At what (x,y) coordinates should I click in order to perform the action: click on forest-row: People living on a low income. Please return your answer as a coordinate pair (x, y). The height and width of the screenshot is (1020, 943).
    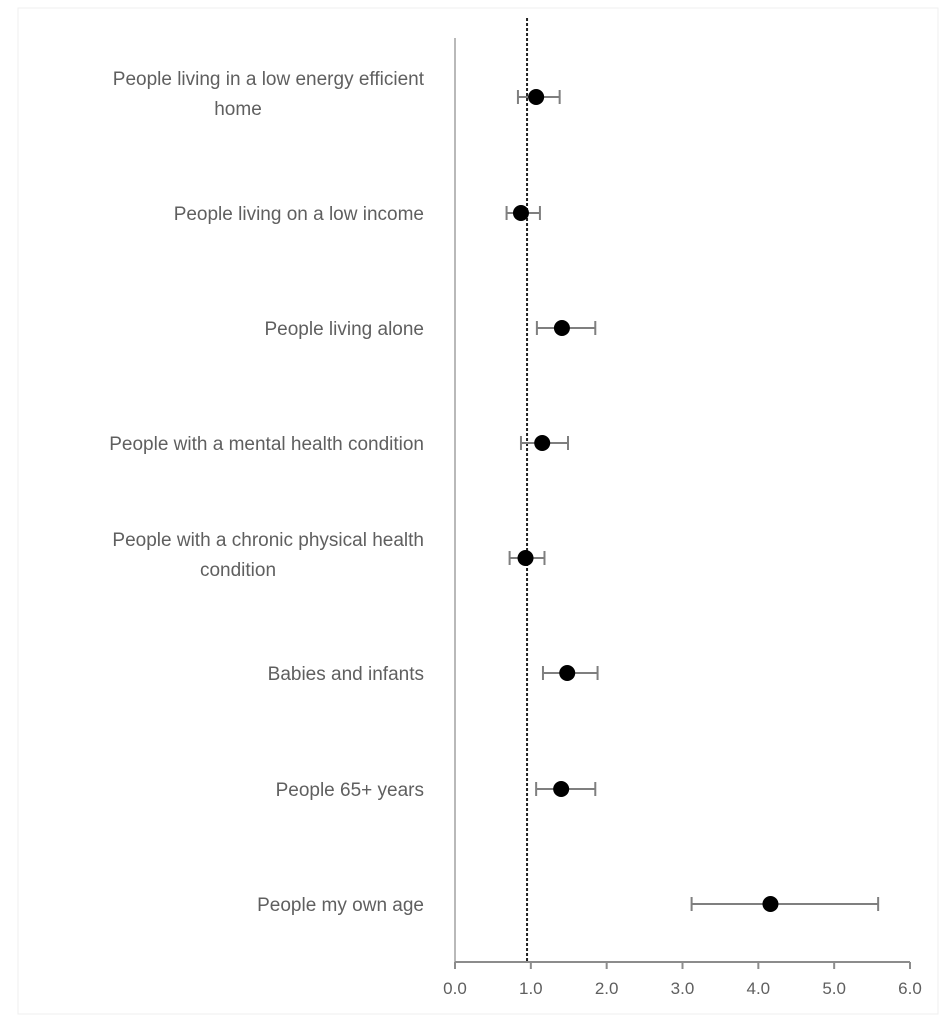
    Looking at the image, I should click on (357, 214).